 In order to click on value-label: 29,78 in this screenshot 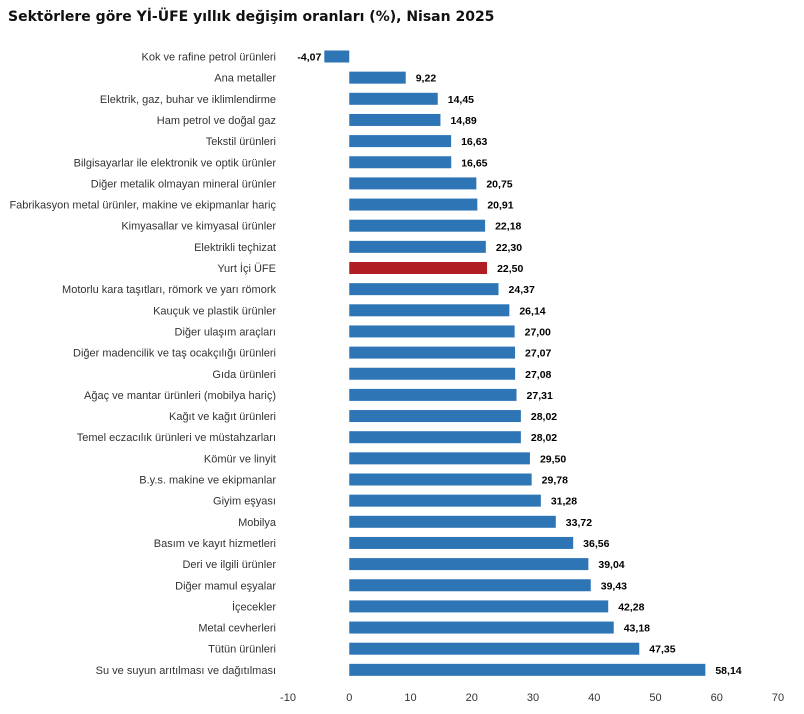, I will do `click(555, 481)`.